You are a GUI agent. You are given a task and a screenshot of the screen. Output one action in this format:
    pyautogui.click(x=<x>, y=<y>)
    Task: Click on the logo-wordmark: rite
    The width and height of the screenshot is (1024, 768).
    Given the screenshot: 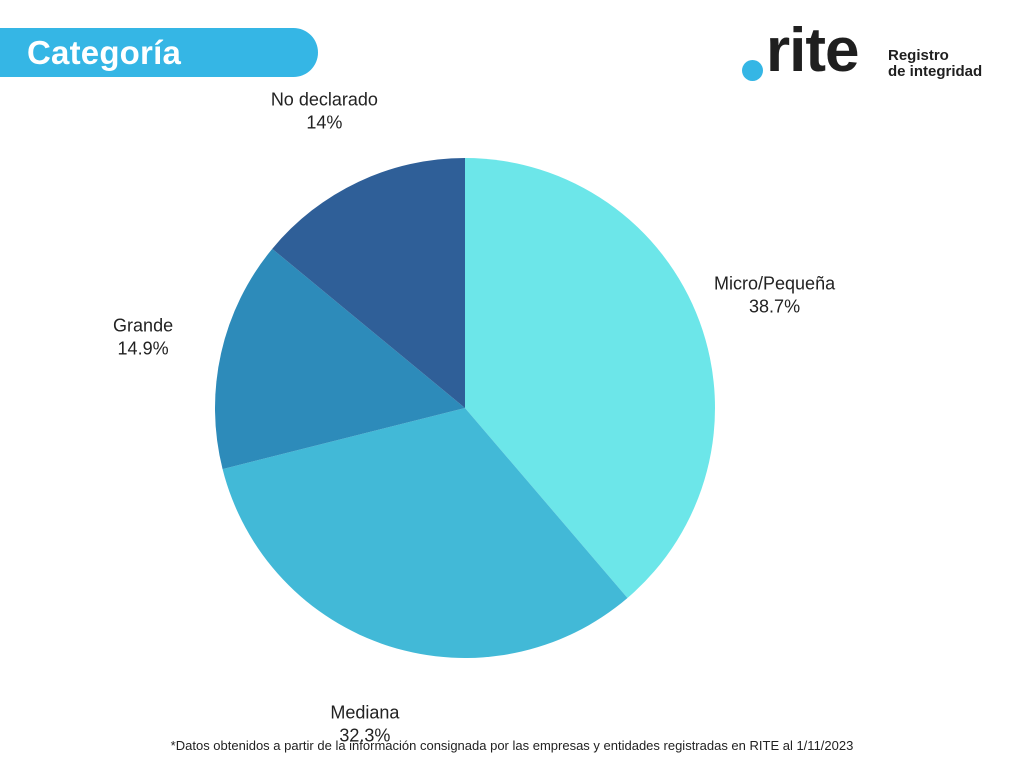 What is the action you would take?
    pyautogui.click(x=812, y=50)
    